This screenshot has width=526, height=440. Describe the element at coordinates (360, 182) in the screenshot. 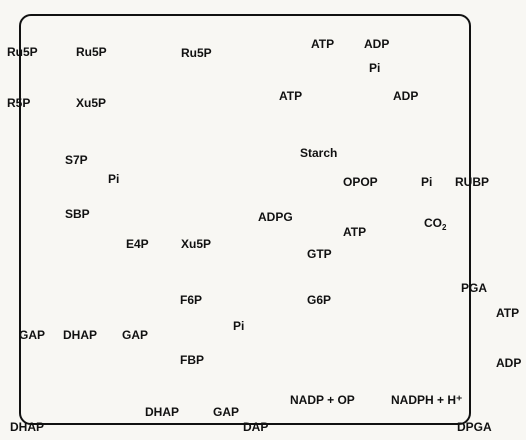

I see `label-opop: OPOP` at that location.